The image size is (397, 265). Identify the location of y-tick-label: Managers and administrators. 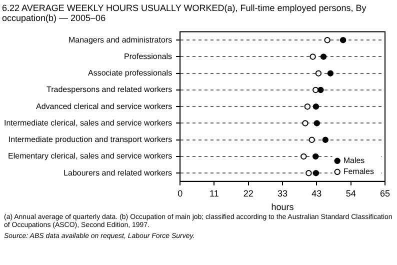
(120, 39).